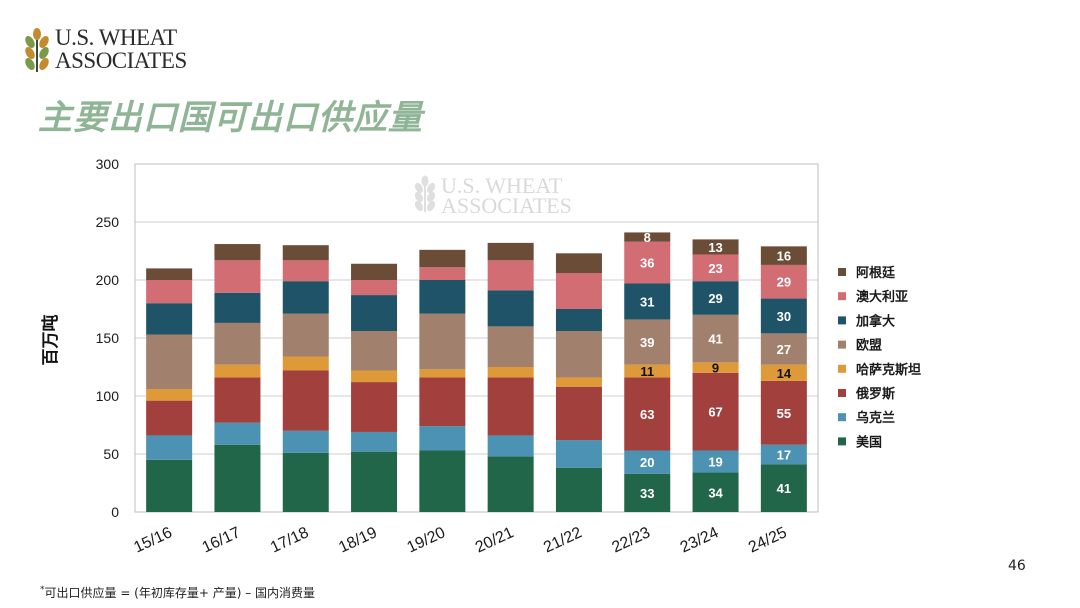 The width and height of the screenshot is (1080, 608). I want to click on x-tick-label: 24/25, so click(768, 540).